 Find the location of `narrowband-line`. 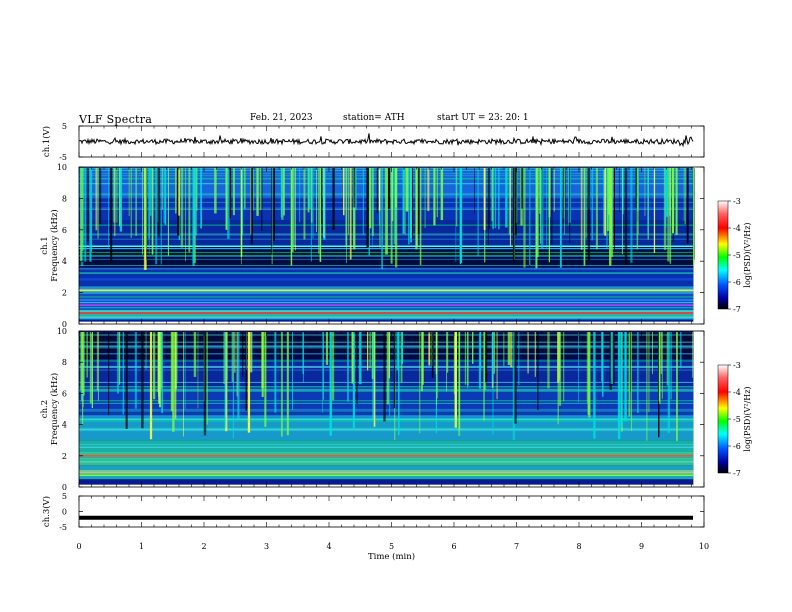

narrowband-line is located at coordinates (386, 472).